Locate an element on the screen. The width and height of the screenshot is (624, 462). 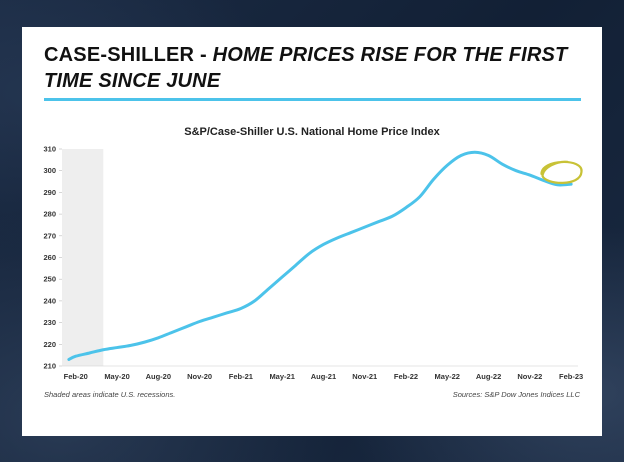
source-footnote: Sources: S&P Dow Jones Indices LLC is located at coordinates (516, 394).